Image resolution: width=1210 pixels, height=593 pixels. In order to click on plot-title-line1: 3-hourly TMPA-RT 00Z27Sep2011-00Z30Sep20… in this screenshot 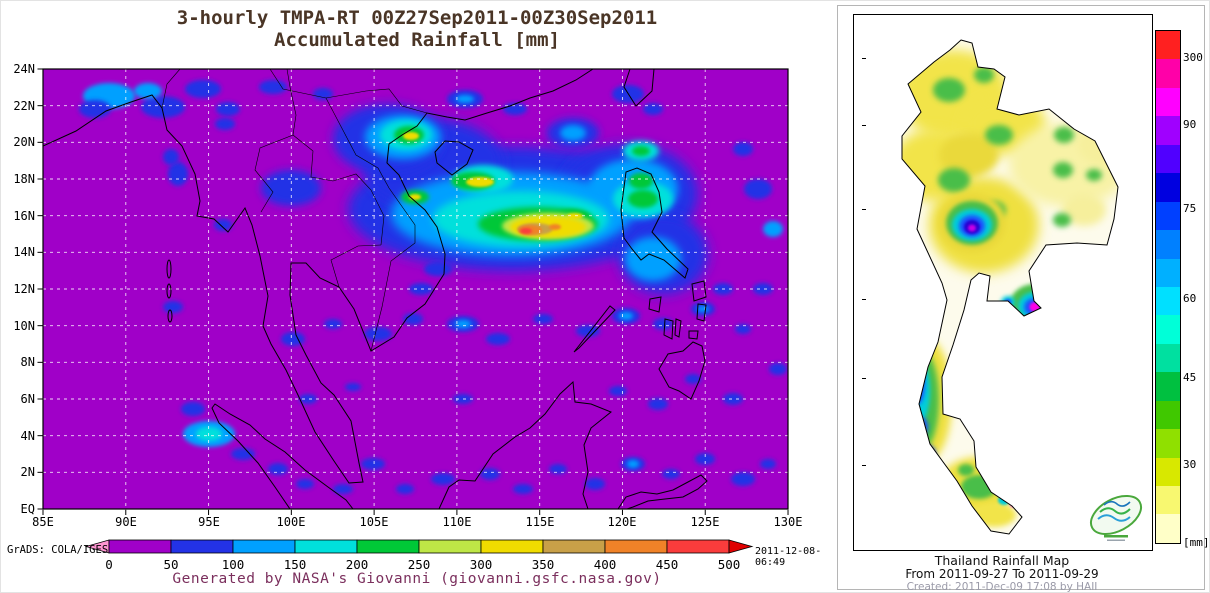, I will do `click(417, 18)`.